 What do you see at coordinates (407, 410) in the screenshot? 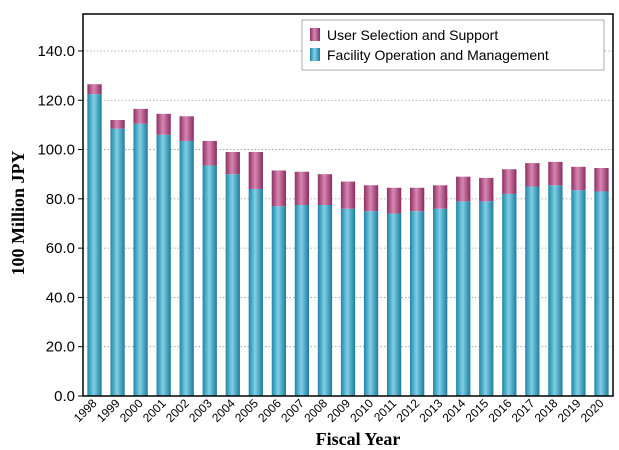
I see `x-tick-label: 2012` at bounding box center [407, 410].